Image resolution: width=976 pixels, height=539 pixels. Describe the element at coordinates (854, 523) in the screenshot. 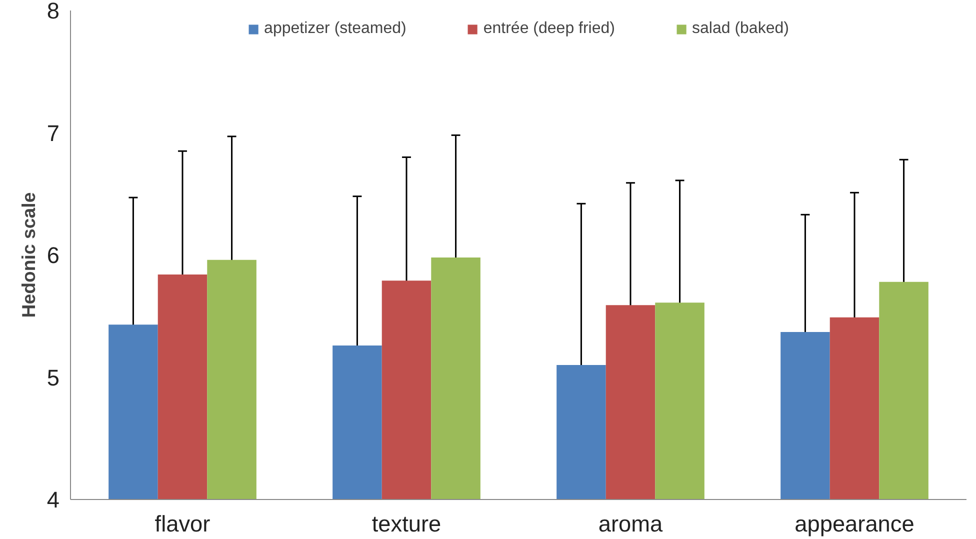

I see `x-tick-label: appearance` at that location.